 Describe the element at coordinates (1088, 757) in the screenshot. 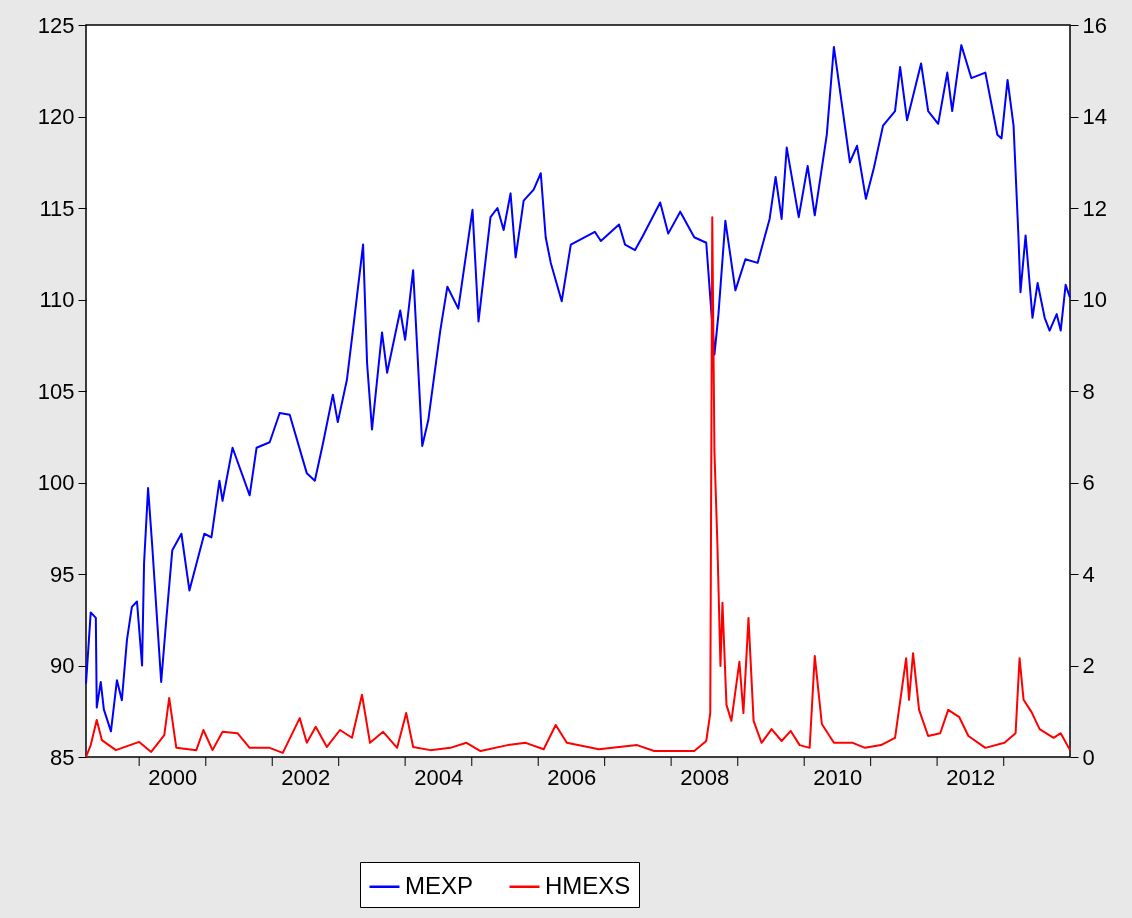

I see `y2-tick-label: 0` at that location.